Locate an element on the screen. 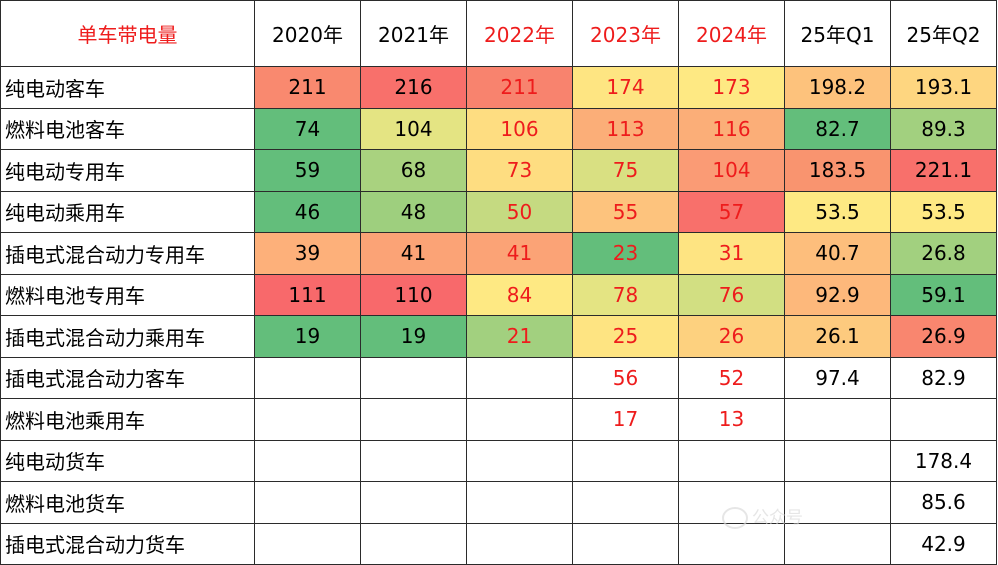 Image resolution: width=998 pixels, height=565 pixels. data-cell: 42.9 is located at coordinates (943, 543).